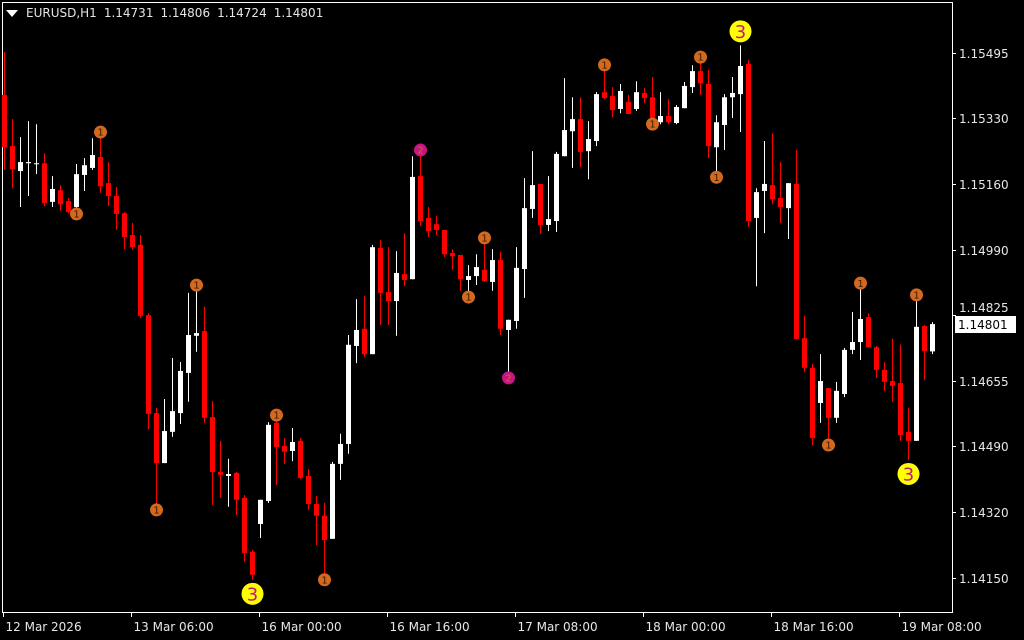 Image resolution: width=1024 pixels, height=640 pixels. What do you see at coordinates (984, 308) in the screenshot?
I see `price-tick-label: 1.14825` at bounding box center [984, 308].